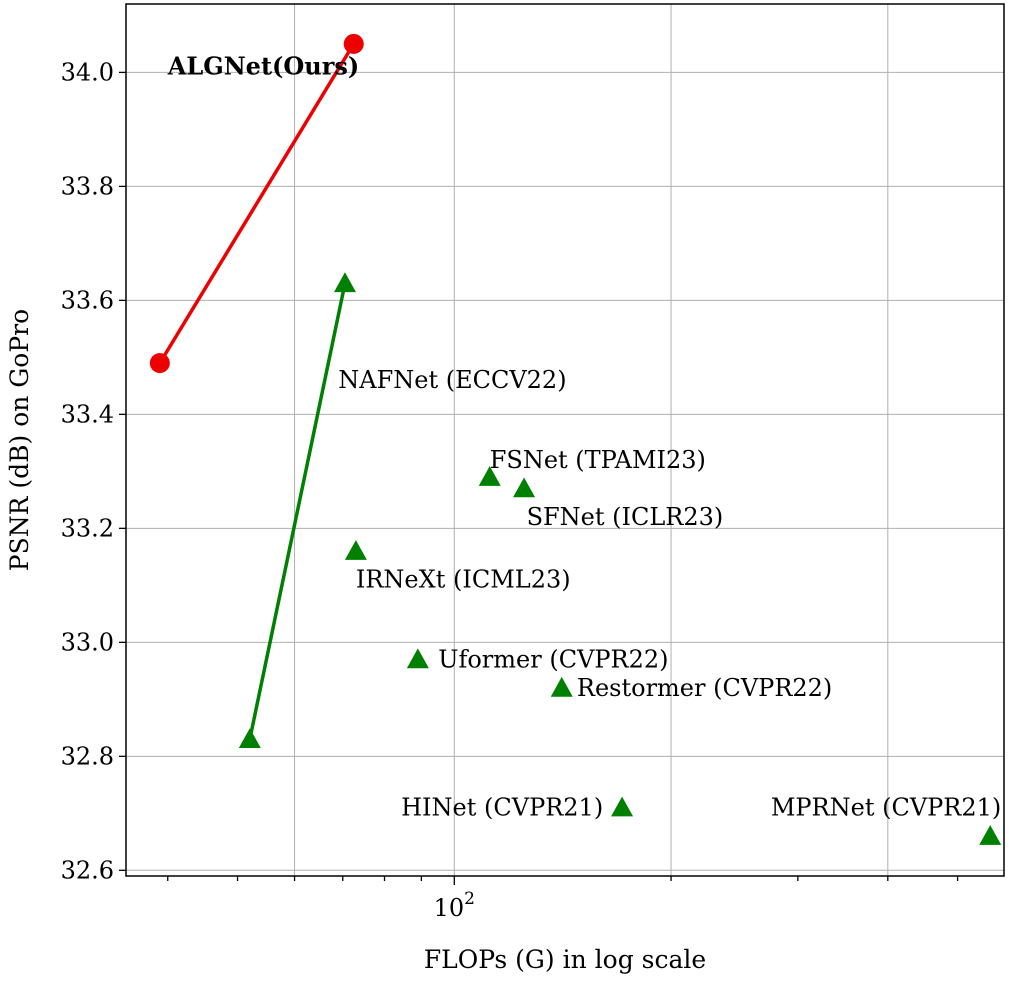 The height and width of the screenshot is (981, 1009). I want to click on point-label: FSNet (TPAMI23), so click(598, 460).